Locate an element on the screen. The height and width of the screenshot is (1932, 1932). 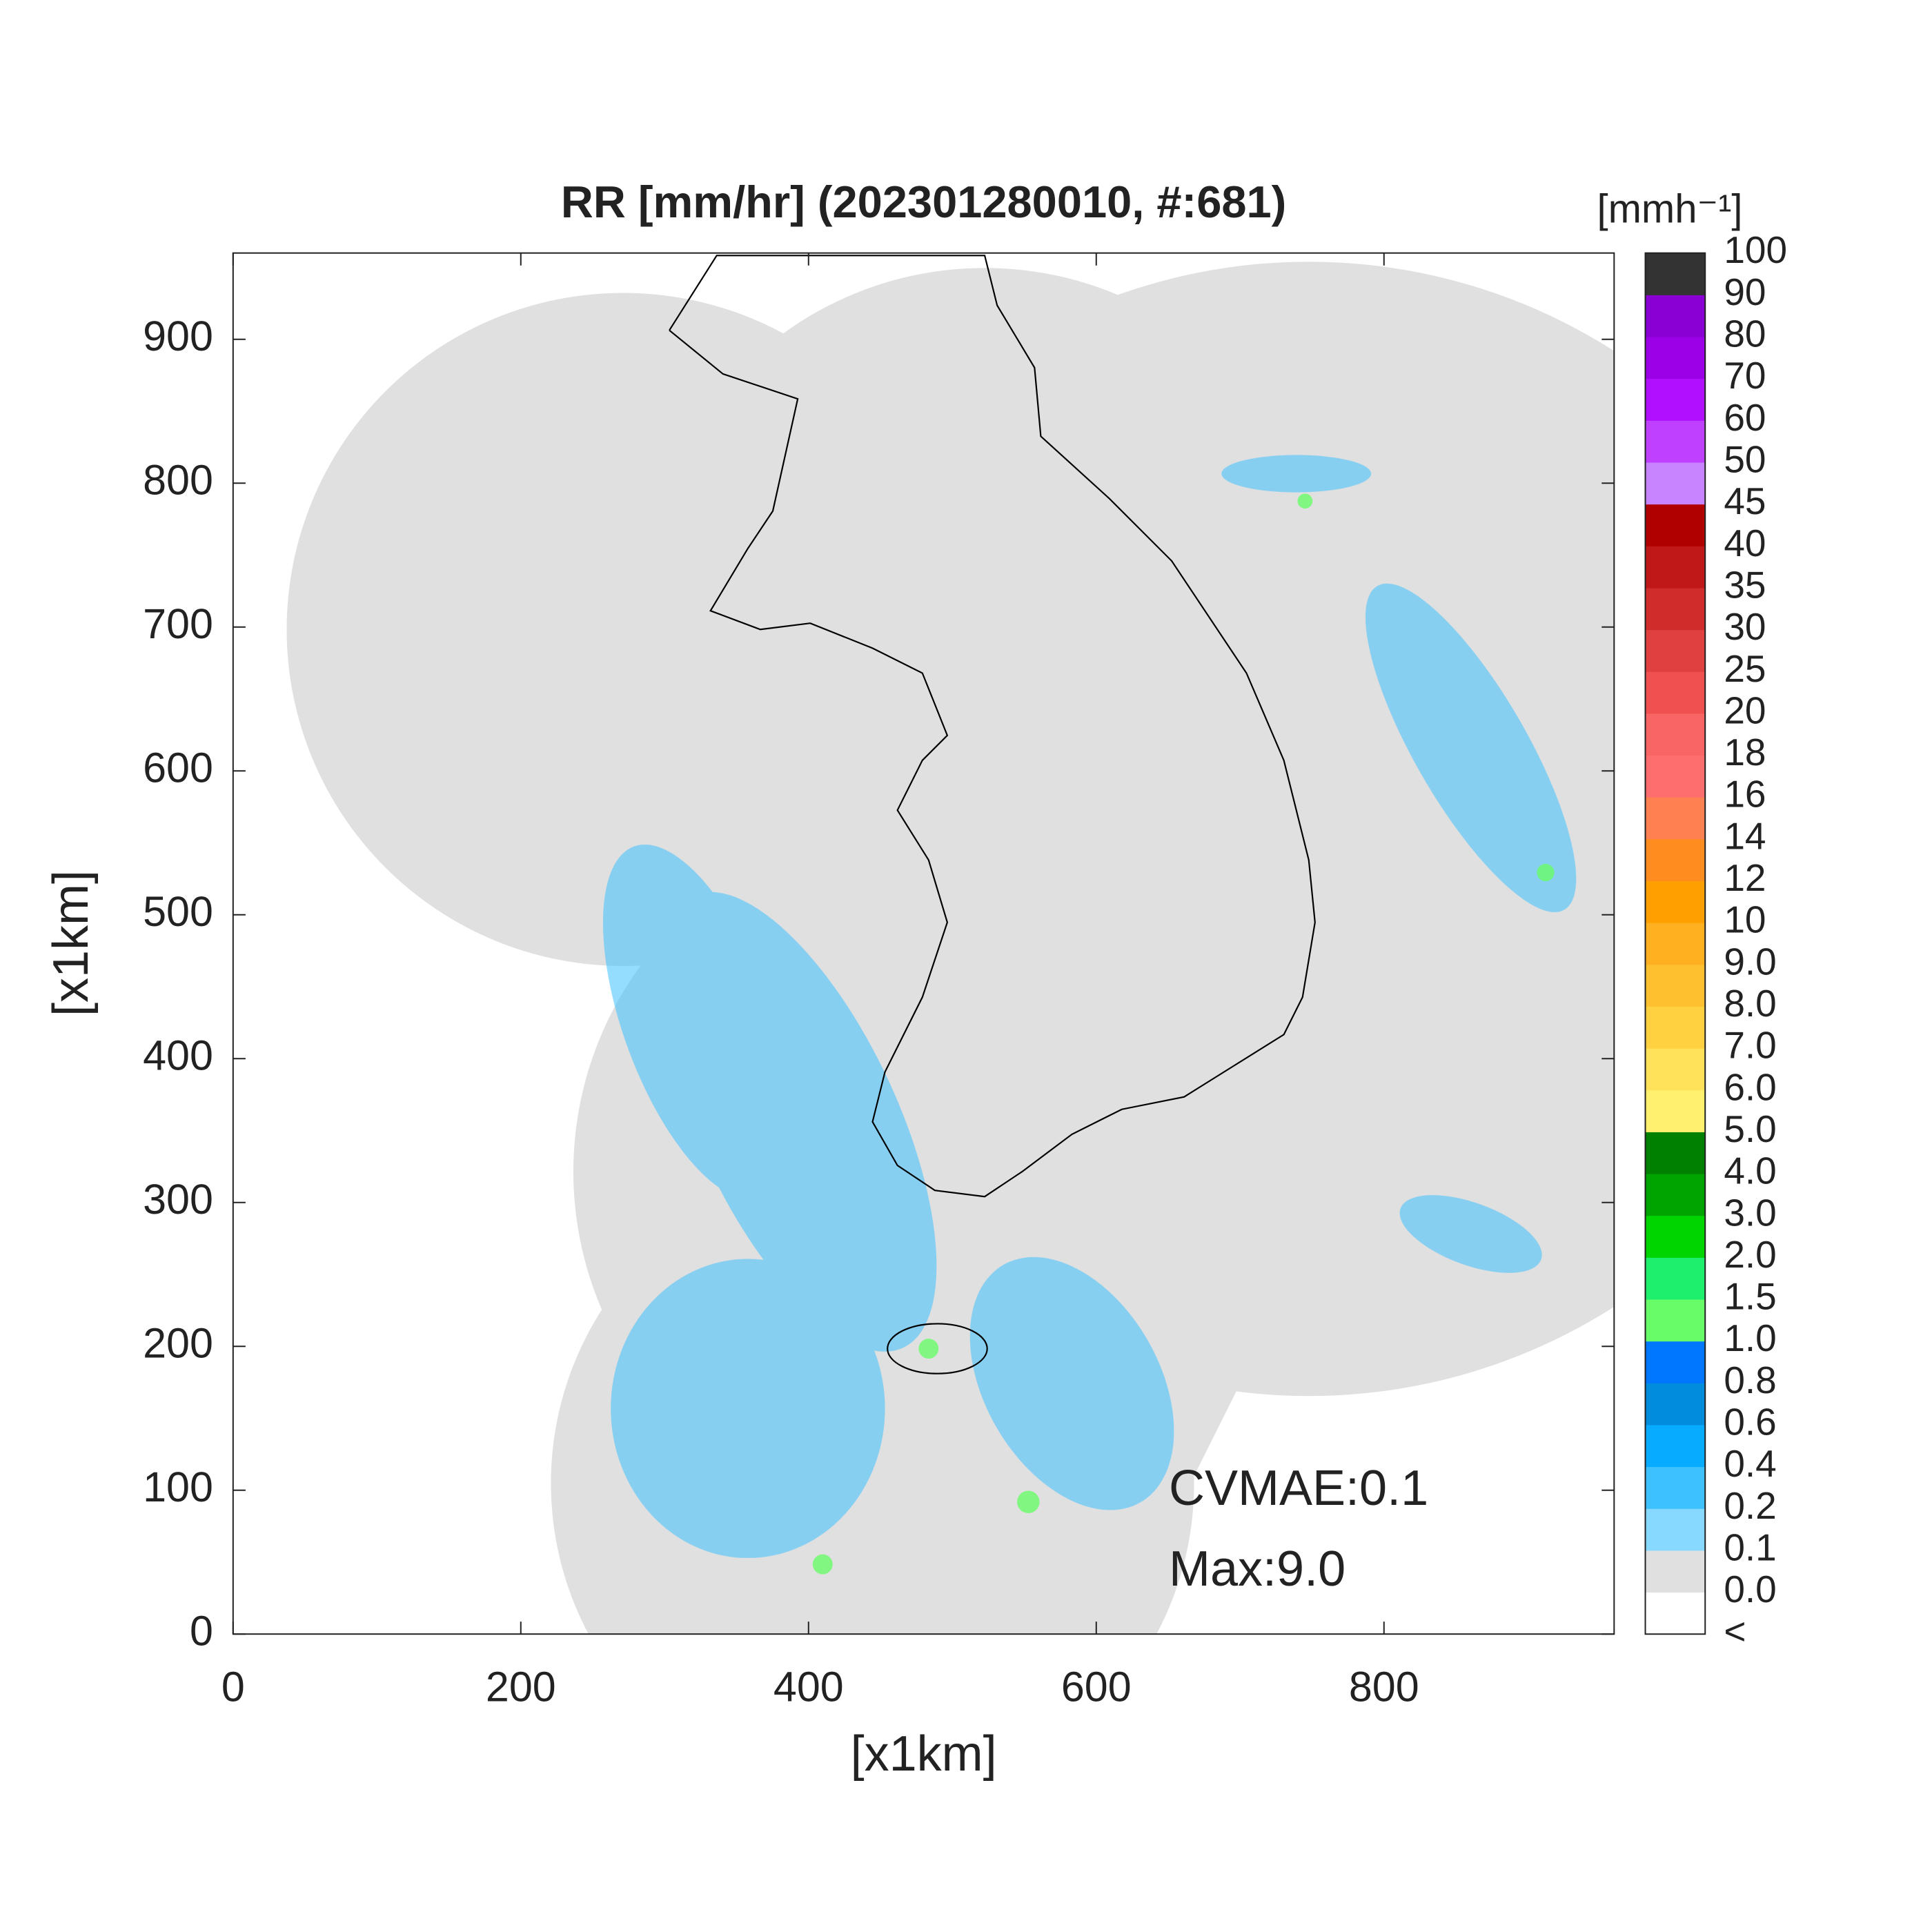
colorbar-label: 1.5 is located at coordinates (1750, 1296).